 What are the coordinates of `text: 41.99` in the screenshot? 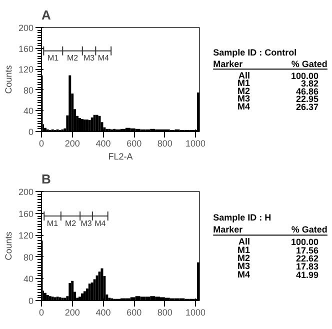 It's located at (307, 275).